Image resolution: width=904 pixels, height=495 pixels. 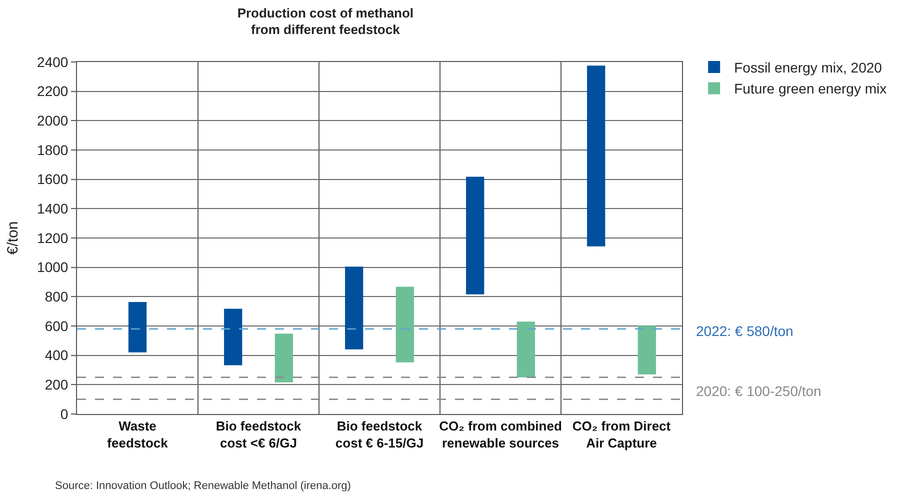 What do you see at coordinates (500, 434) in the screenshot?
I see `x-tick-label: CO₂ from combined renewable sources` at bounding box center [500, 434].